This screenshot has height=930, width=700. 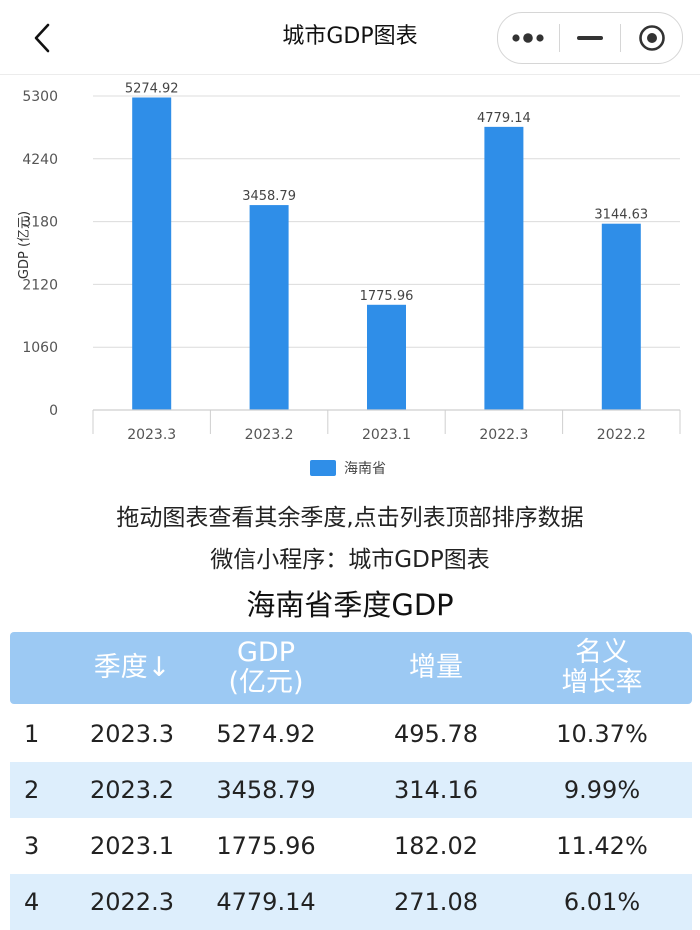 I want to click on cell-gdp: 3458.79, so click(x=266, y=790).